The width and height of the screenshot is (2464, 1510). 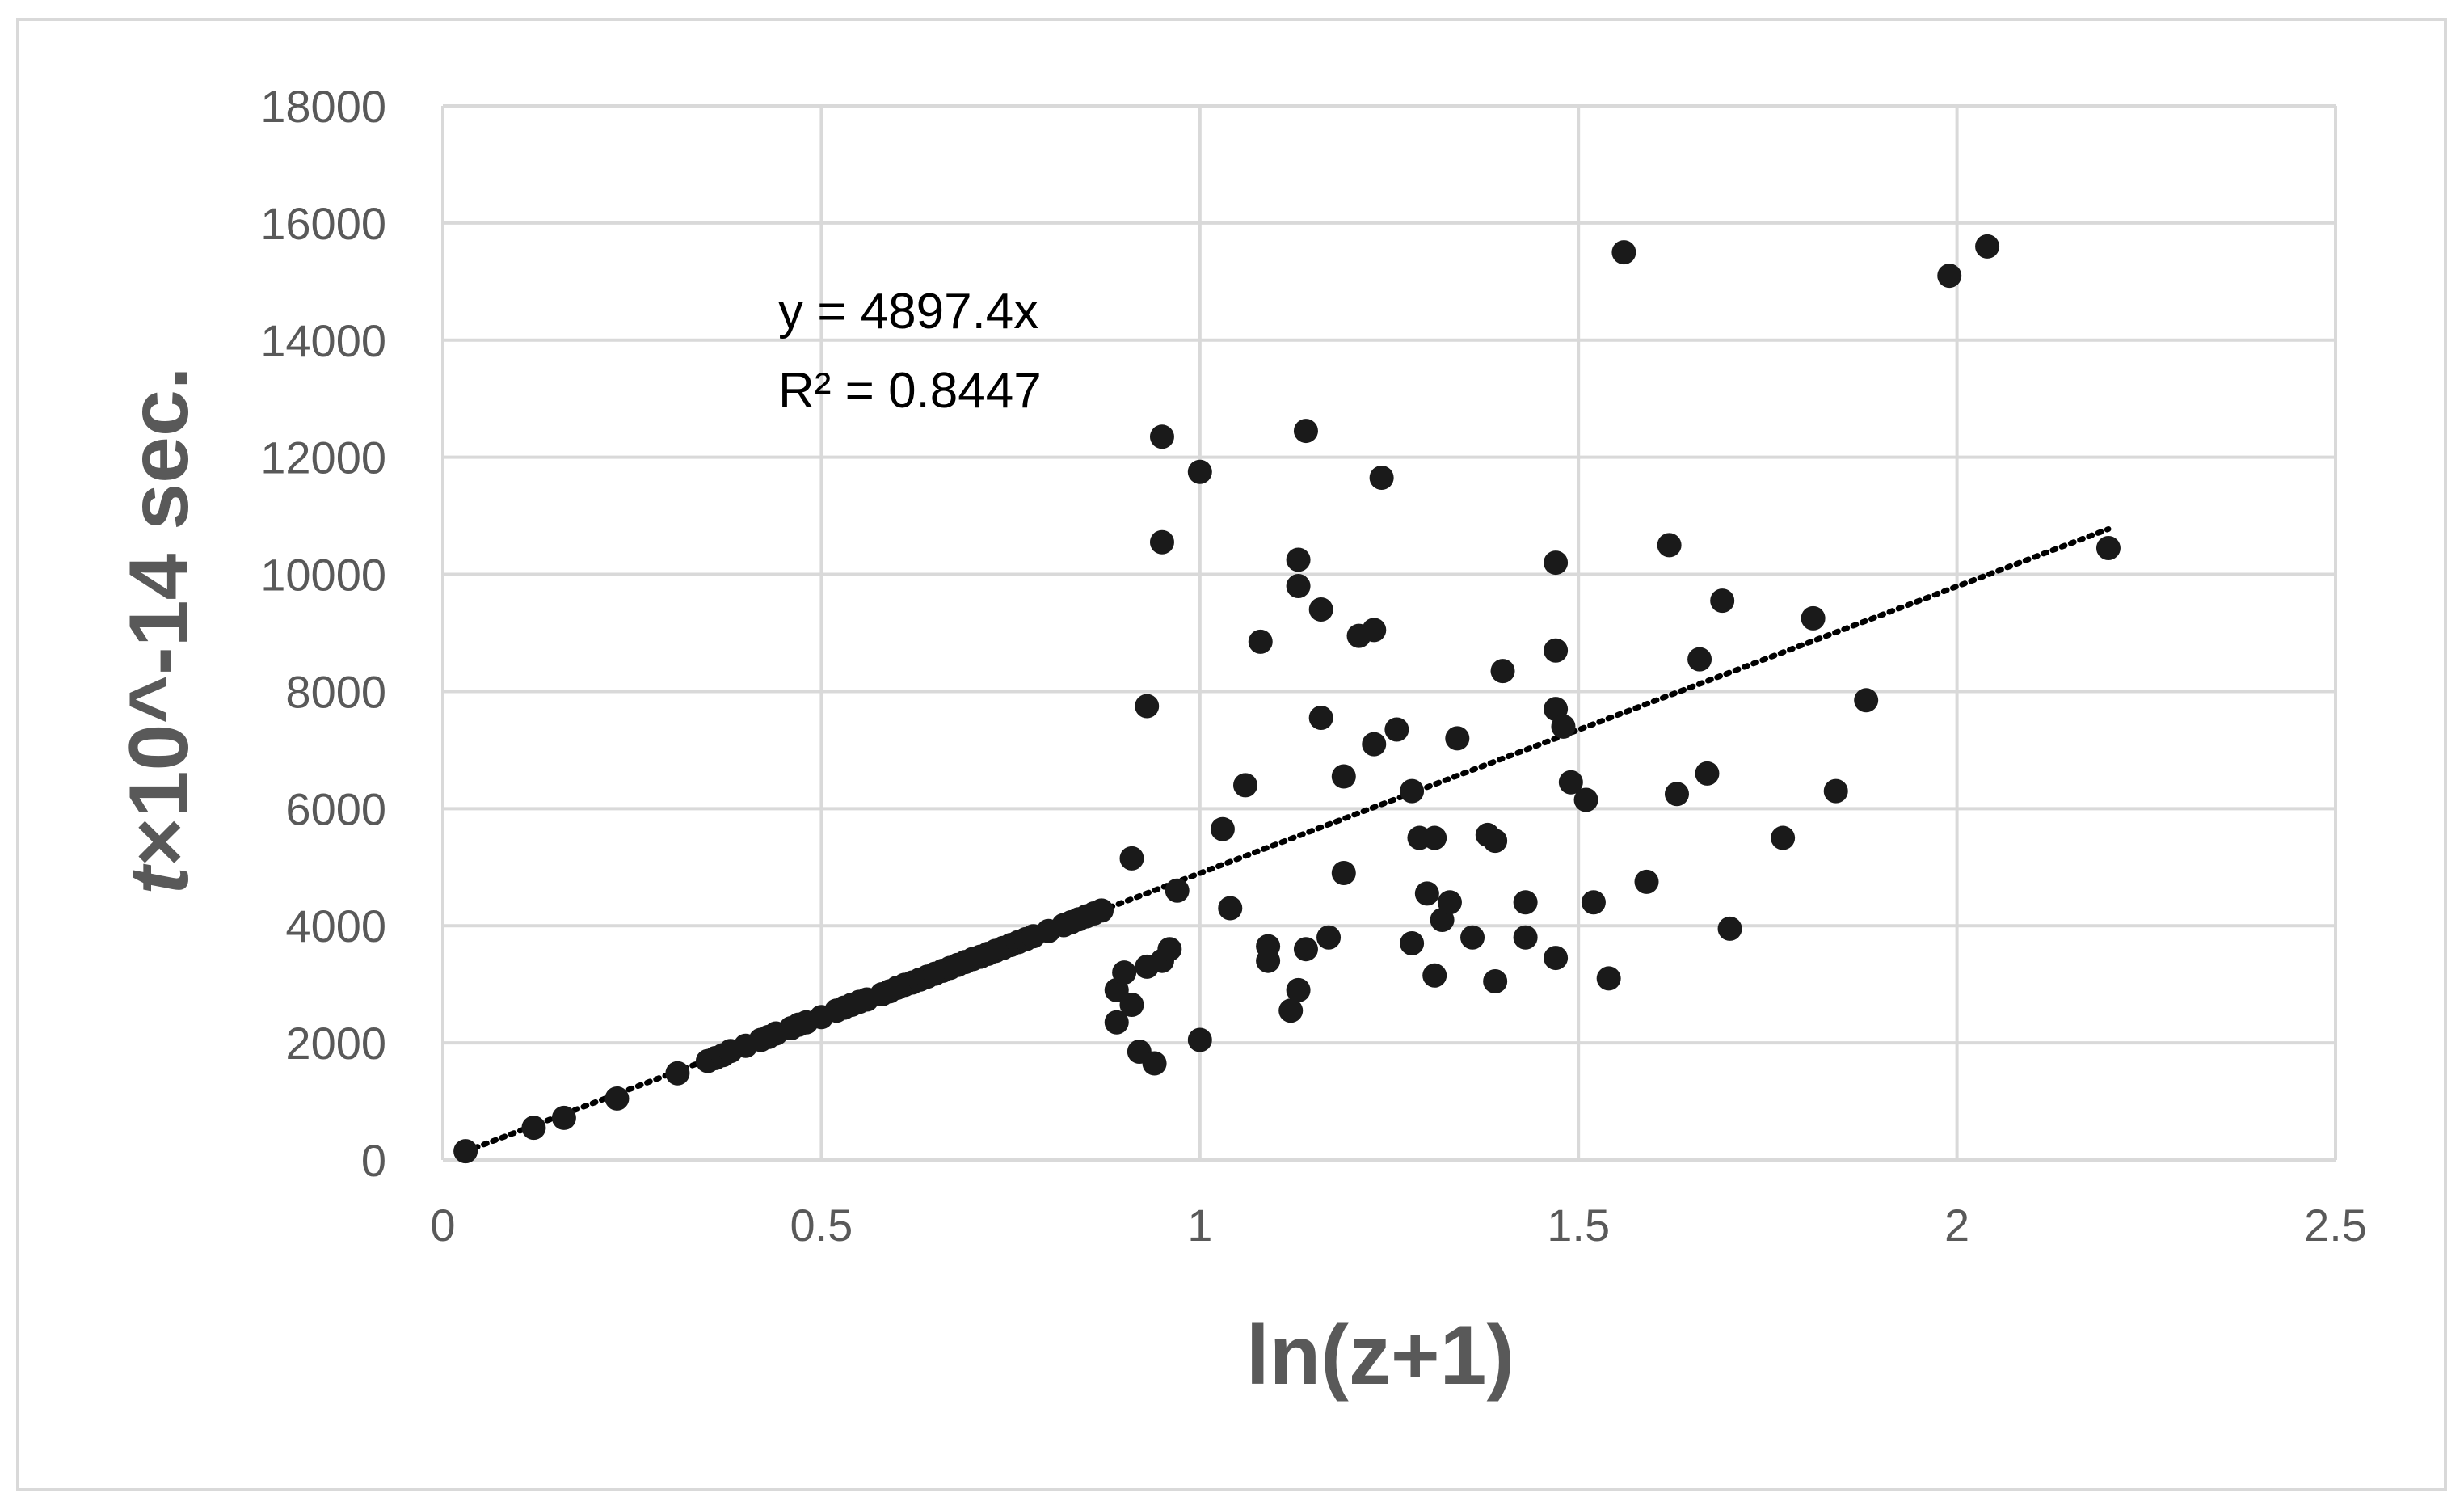 What do you see at coordinates (335, 808) in the screenshot?
I see `y-tick-label: 6000` at bounding box center [335, 808].